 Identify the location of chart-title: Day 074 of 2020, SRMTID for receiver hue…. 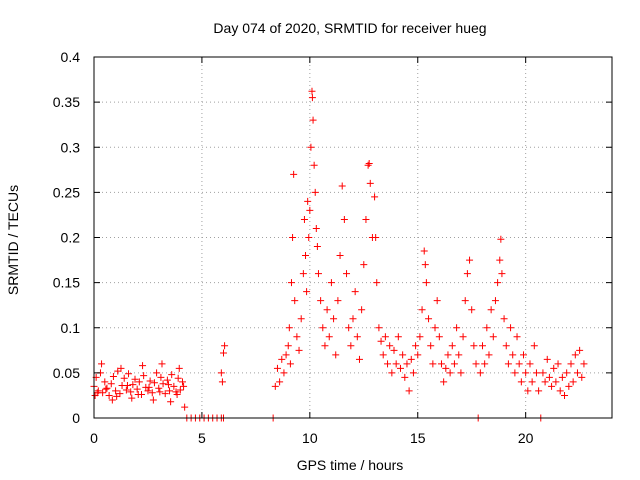
(349, 28).